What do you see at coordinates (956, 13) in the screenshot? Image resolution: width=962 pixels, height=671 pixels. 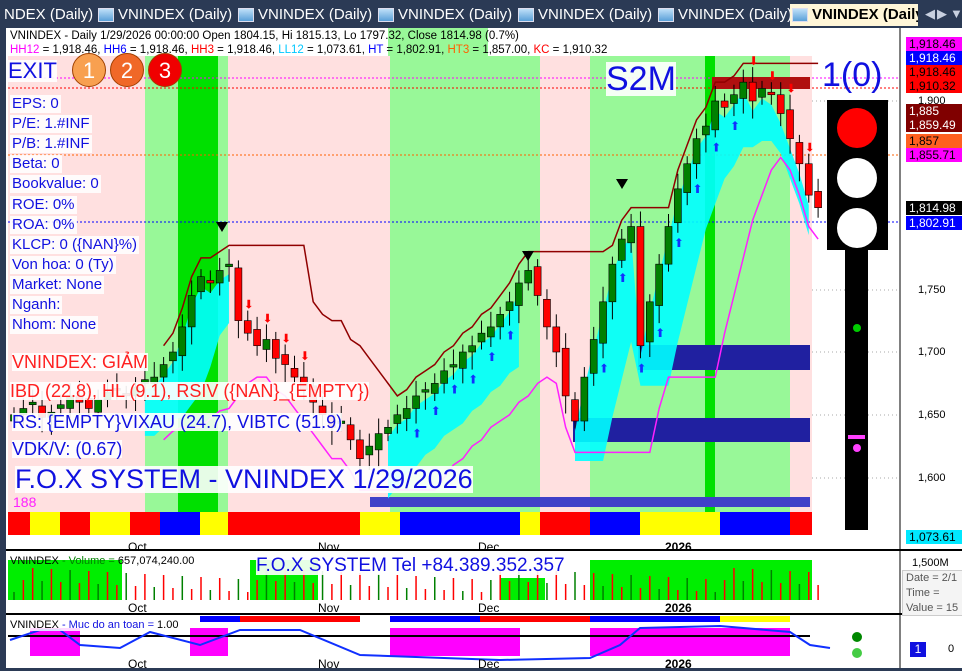 I see `tab-list-icon: ▼` at bounding box center [956, 13].